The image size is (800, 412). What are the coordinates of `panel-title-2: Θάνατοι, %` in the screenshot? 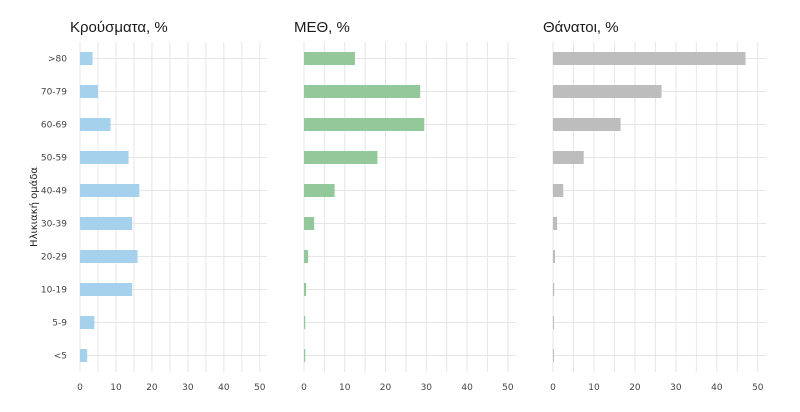 It's located at (581, 27).